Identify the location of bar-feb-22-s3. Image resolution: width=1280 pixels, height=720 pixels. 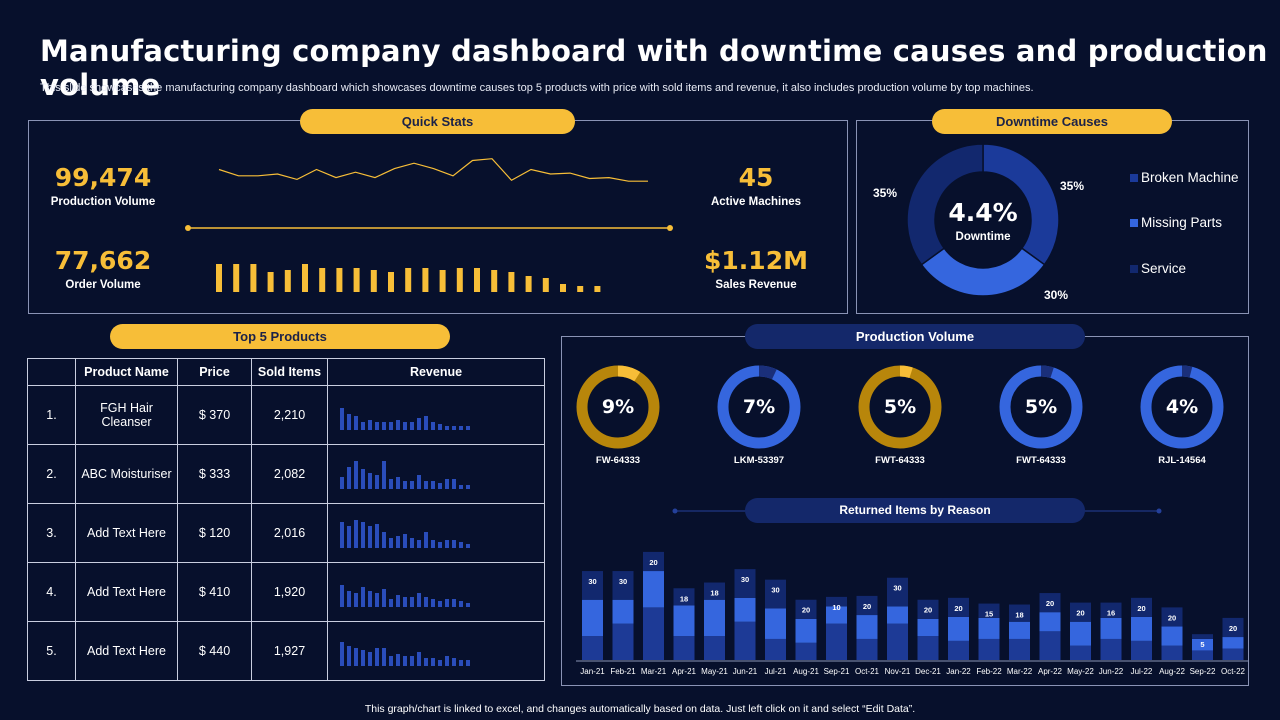
(989, 610).